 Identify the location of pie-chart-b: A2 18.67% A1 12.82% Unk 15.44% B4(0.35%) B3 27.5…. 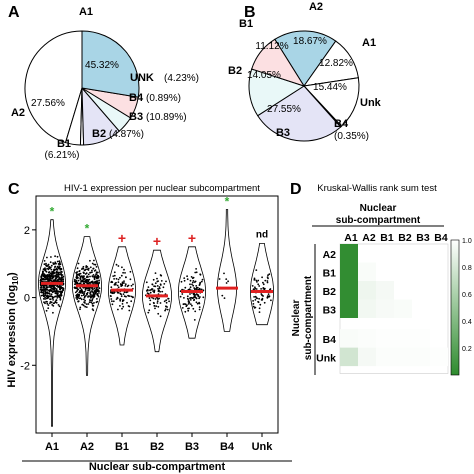
(305, 71).